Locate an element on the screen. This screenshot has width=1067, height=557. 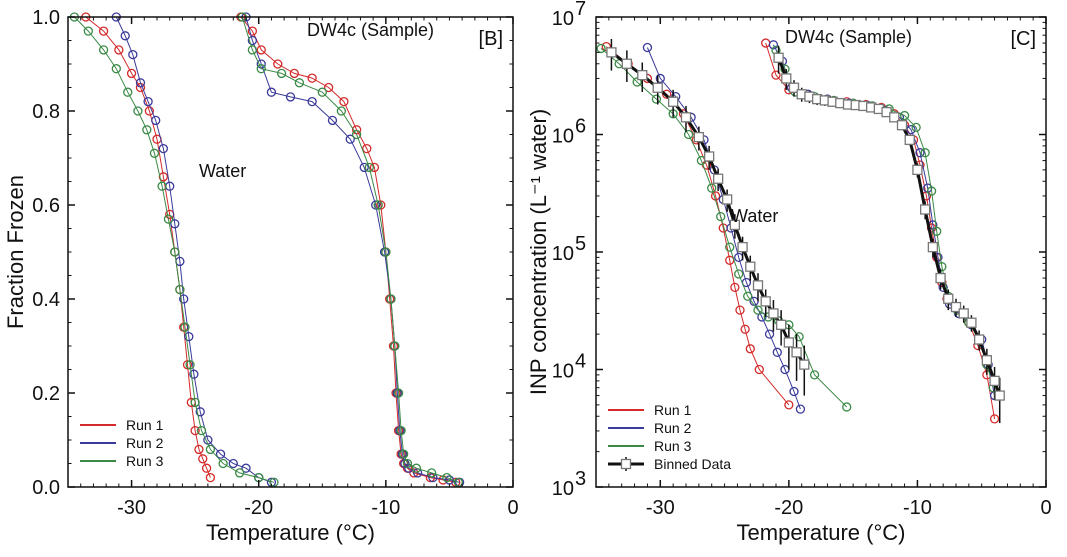
panel-b-annotation-sample: DW4c (Sample) is located at coordinates (370, 30).